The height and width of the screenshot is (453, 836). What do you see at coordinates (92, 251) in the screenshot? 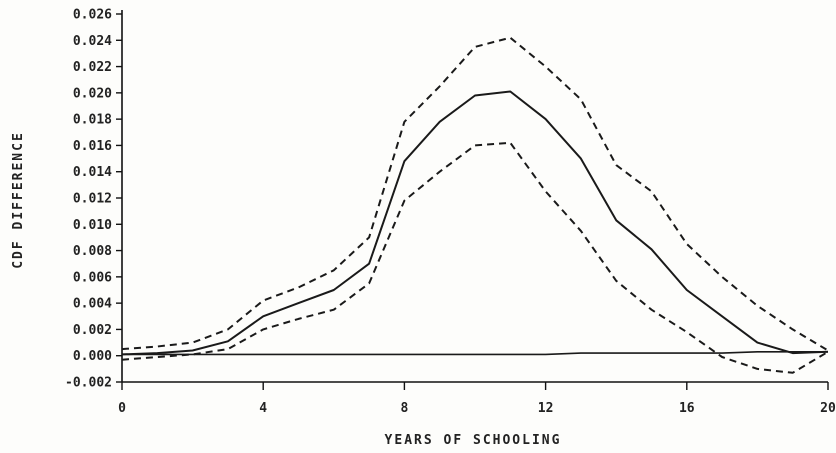
I see `y-tick-label: 0.008` at bounding box center [92, 251].